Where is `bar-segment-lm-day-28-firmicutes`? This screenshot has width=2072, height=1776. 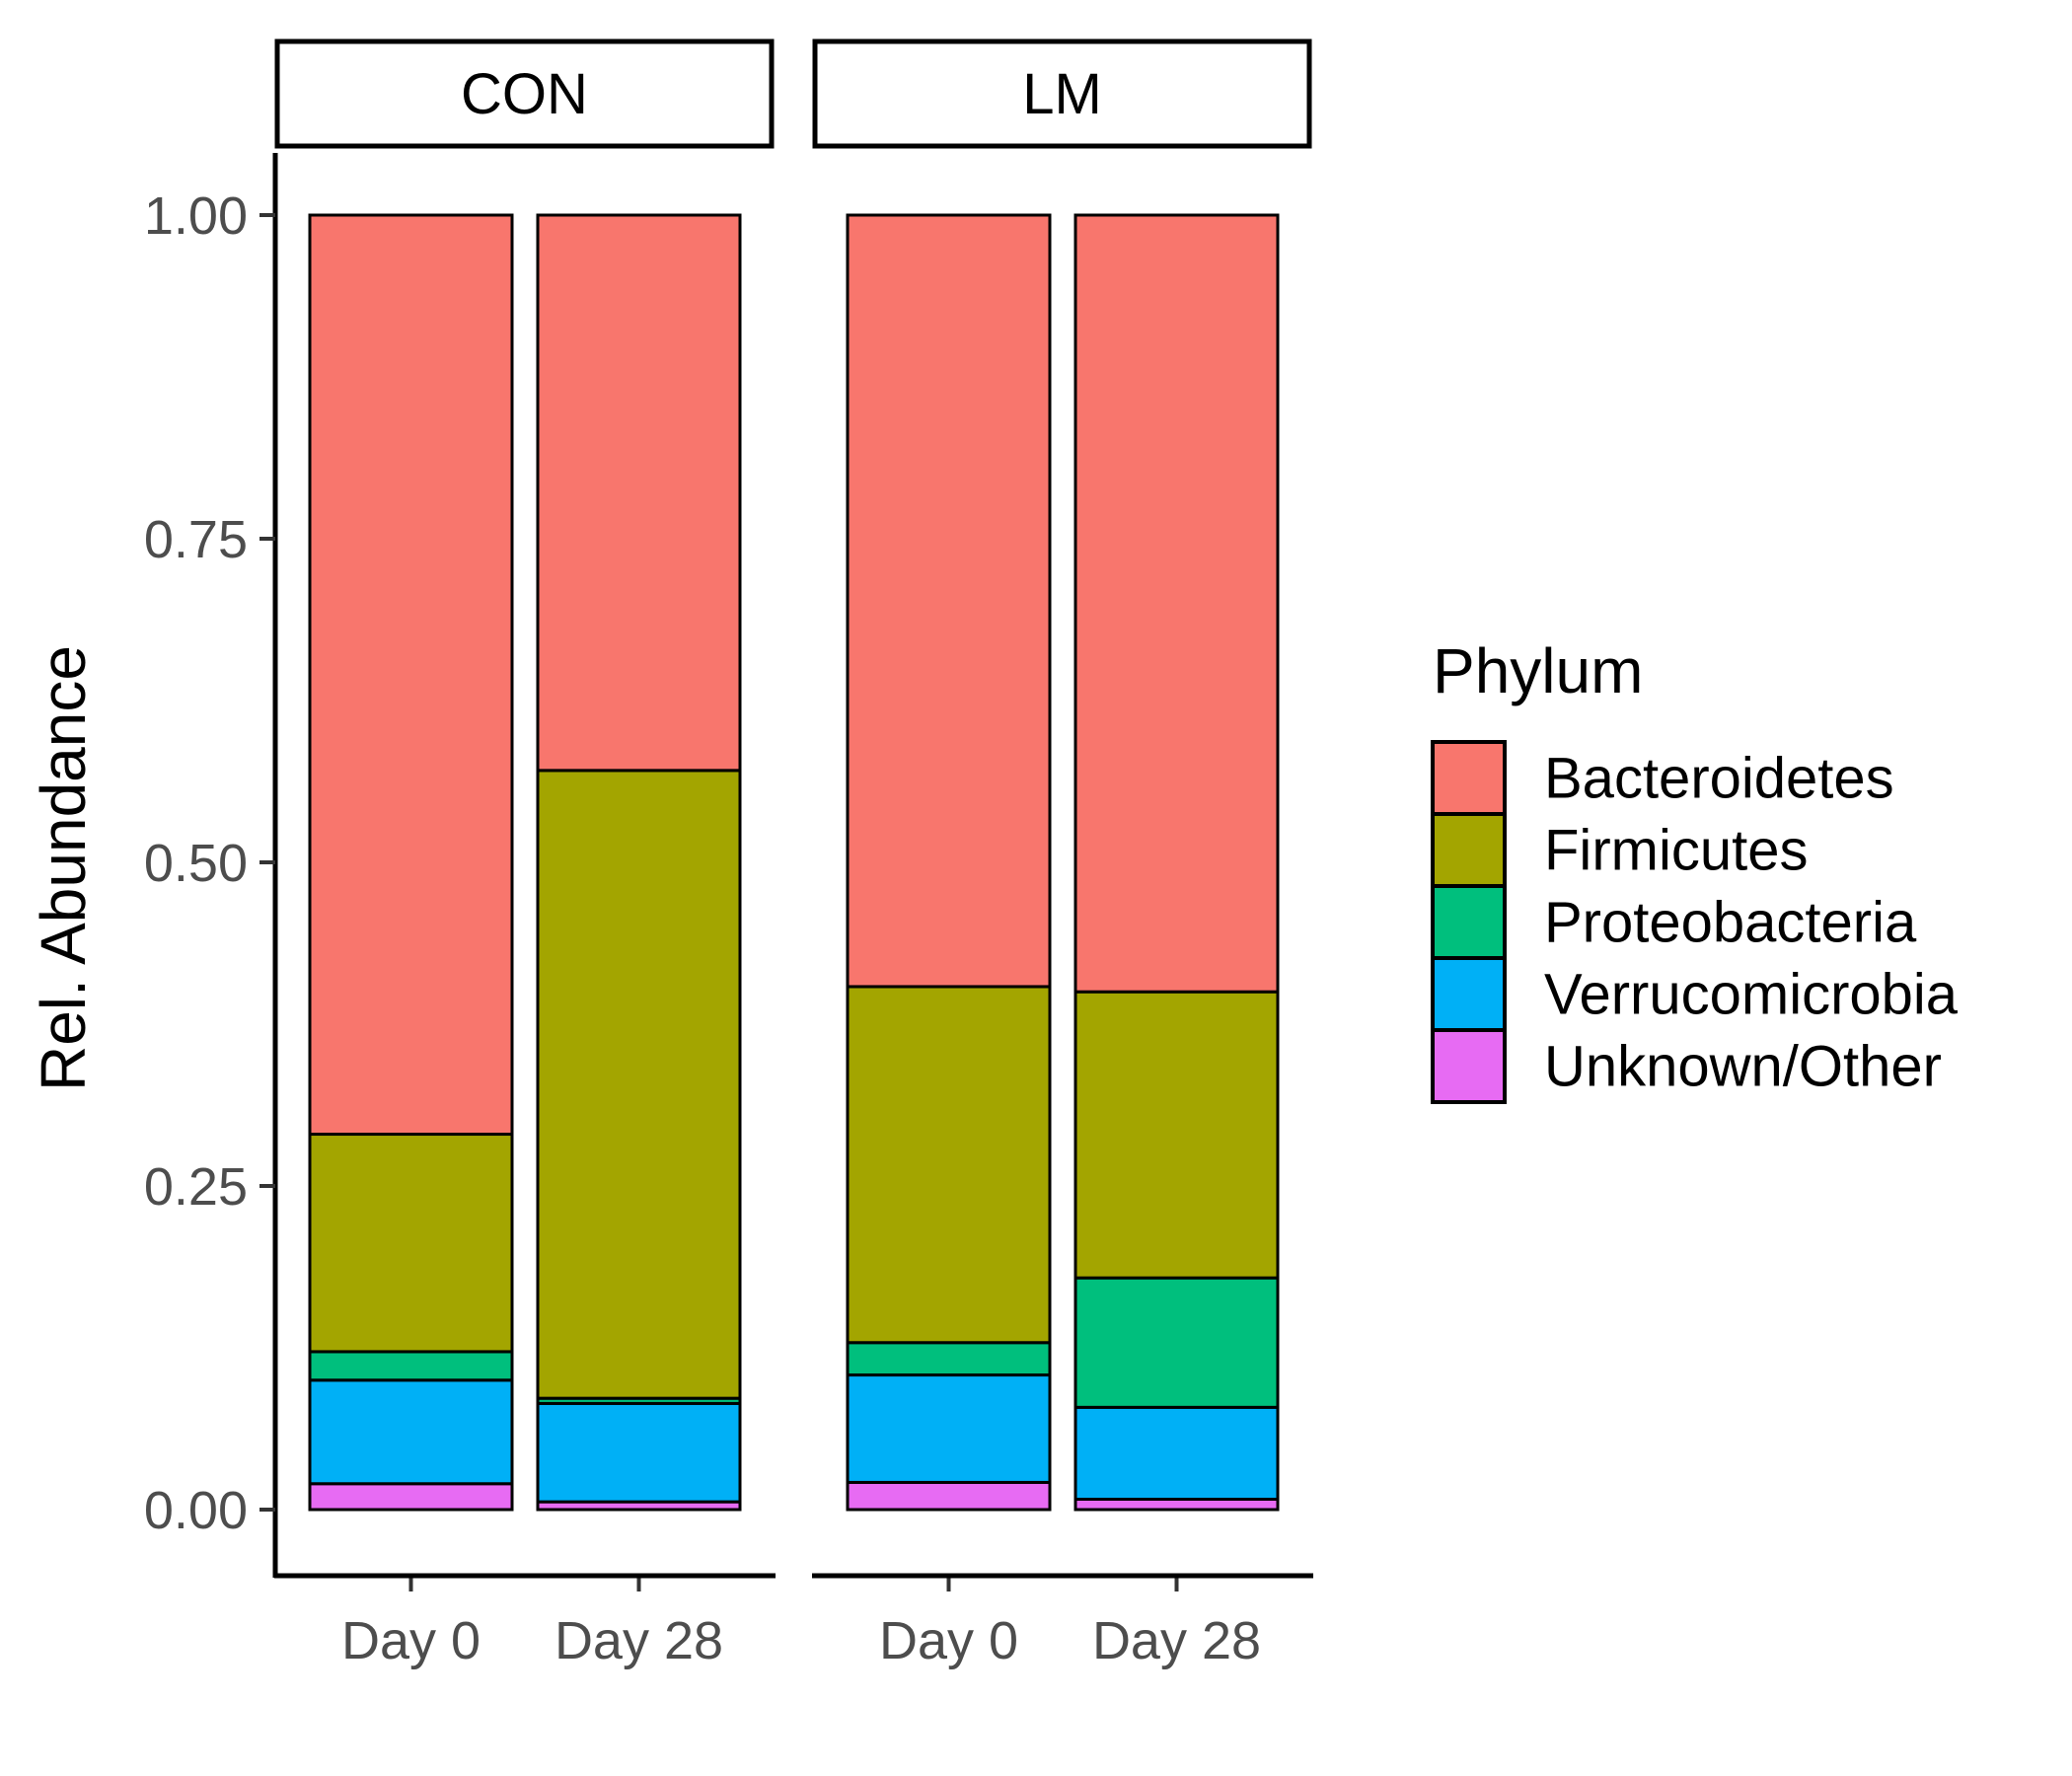 bar-segment-lm-day-28-firmicutes is located at coordinates (1177, 1135).